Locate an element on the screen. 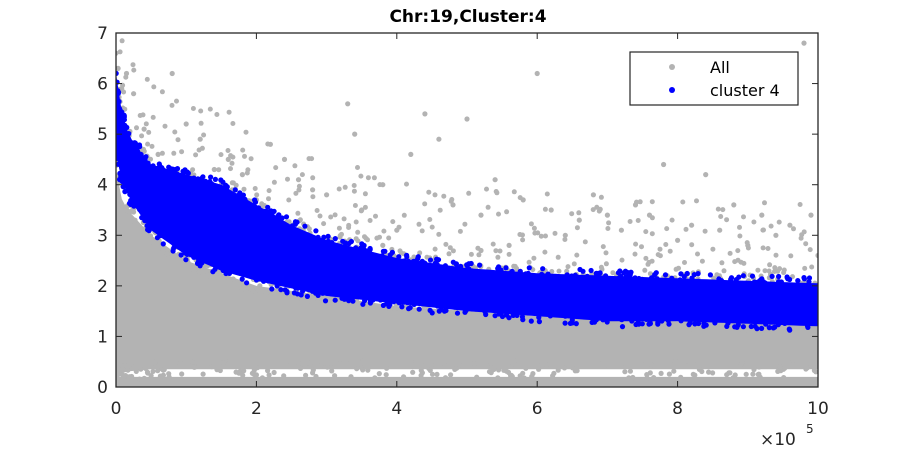  x-multiplier-base: ×10 is located at coordinates (778, 440).